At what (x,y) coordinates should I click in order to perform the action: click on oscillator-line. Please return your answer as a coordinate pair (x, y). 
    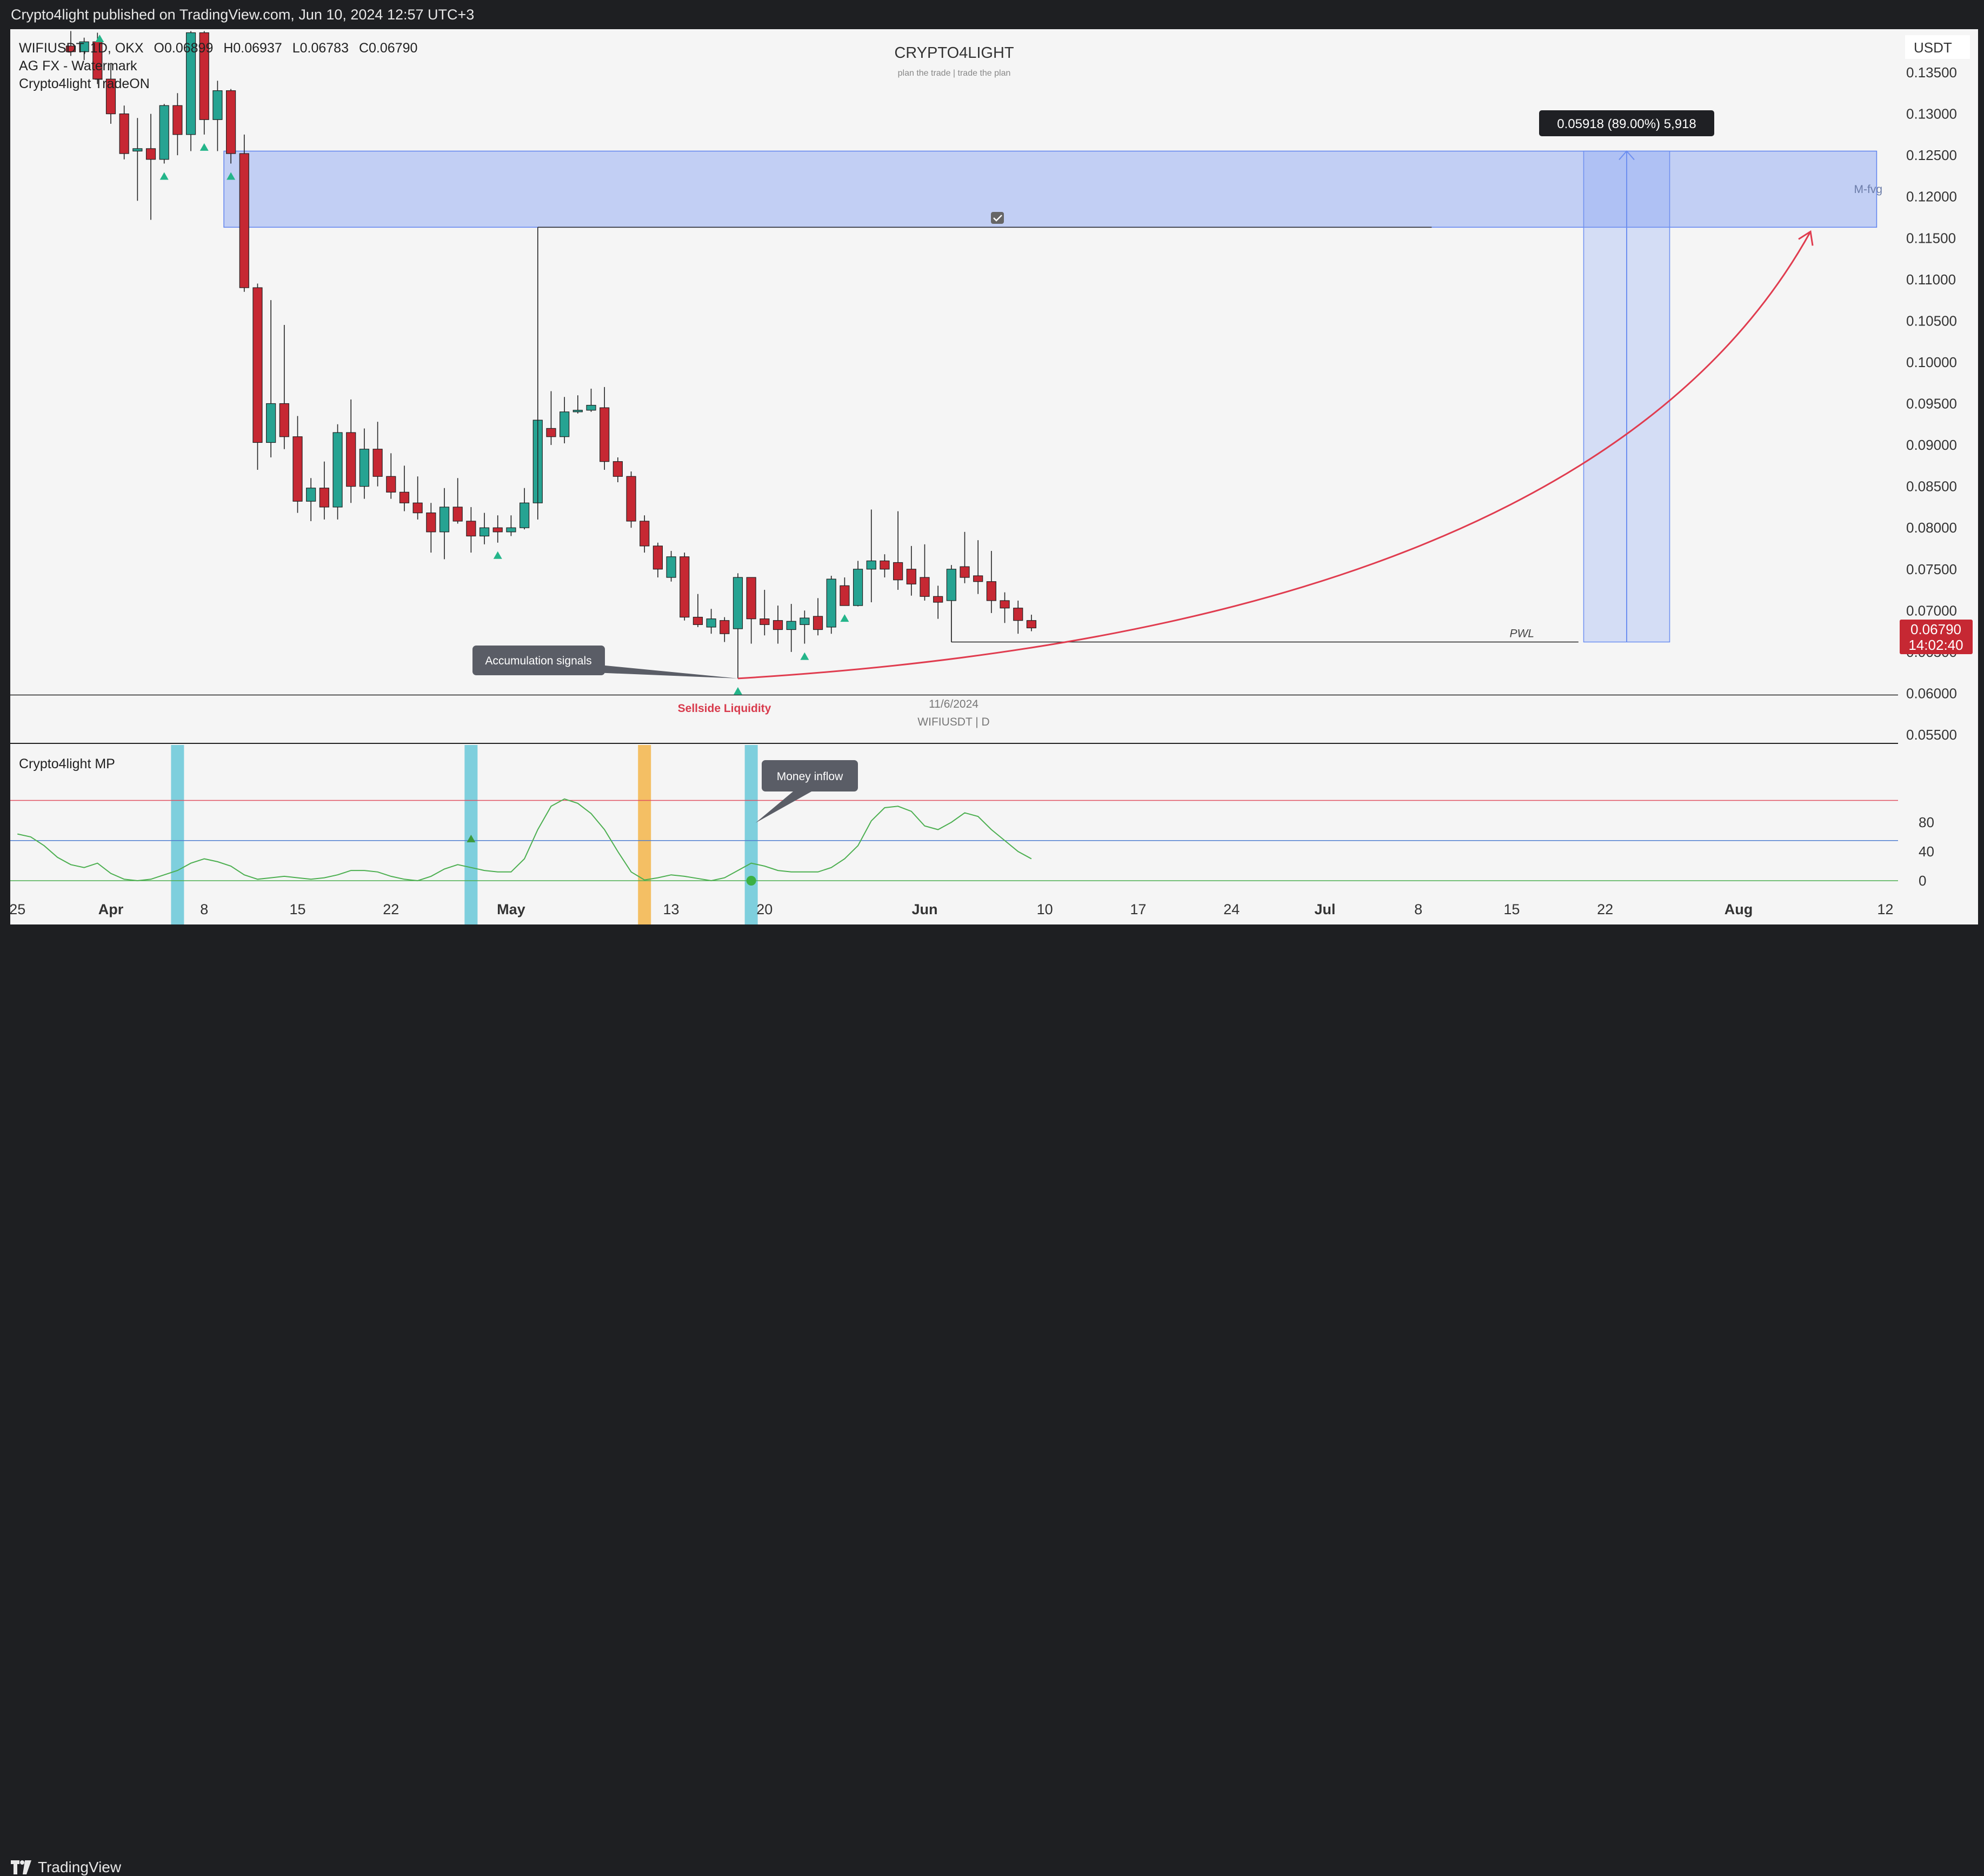
    Looking at the image, I should click on (524, 840).